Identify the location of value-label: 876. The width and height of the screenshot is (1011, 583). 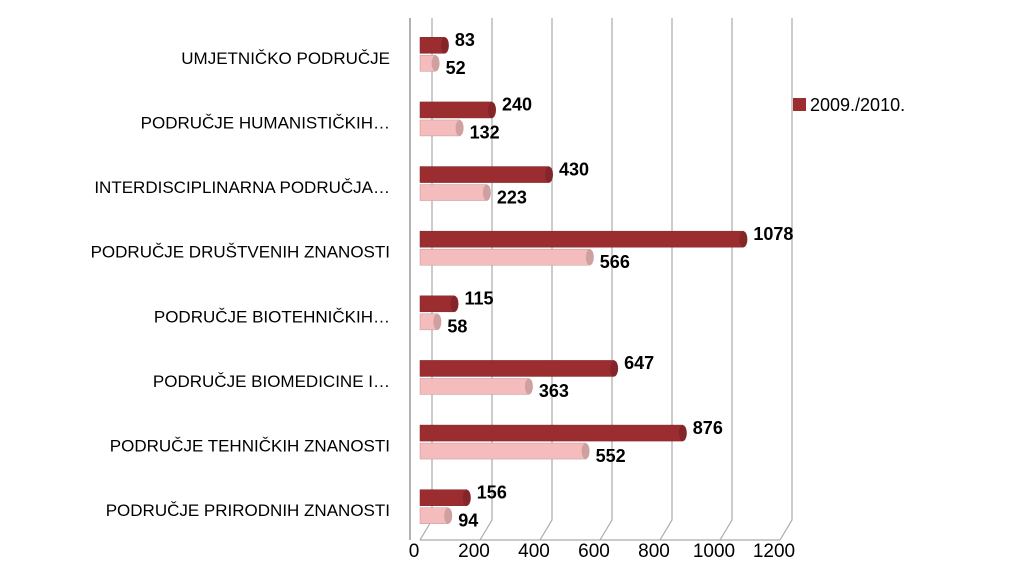
(708, 428).